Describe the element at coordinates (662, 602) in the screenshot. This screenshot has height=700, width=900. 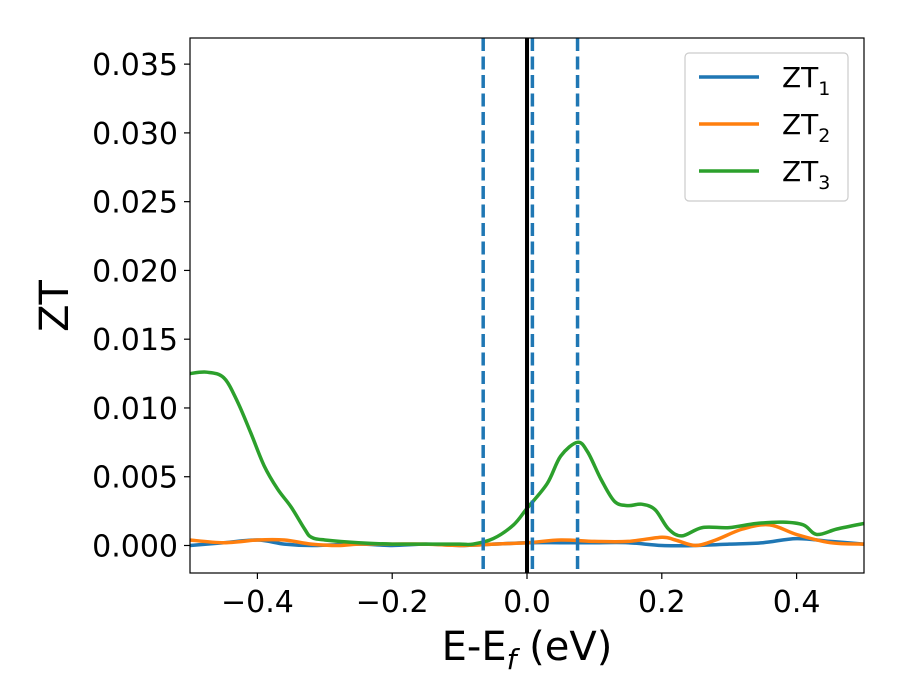
I see `x-tick-label: 0.2` at that location.